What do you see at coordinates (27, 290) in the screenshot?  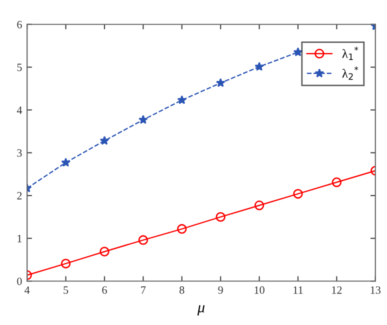 I see `x-tick-label: 4` at bounding box center [27, 290].